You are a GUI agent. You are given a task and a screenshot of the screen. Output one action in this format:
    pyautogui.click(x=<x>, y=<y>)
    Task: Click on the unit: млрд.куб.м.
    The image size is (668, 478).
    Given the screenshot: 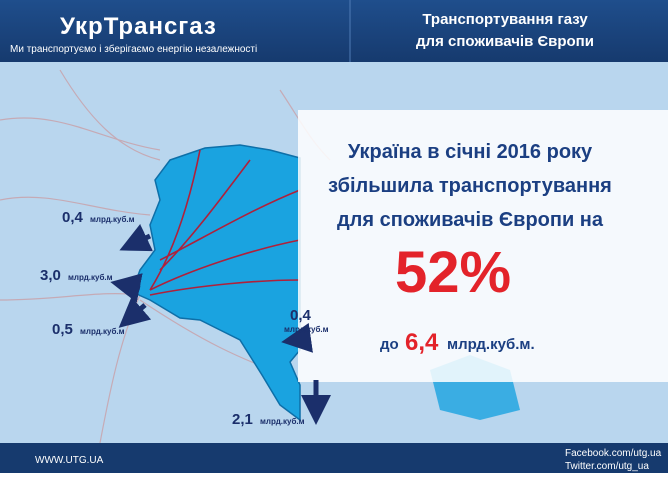 What is the action you would take?
    pyautogui.click(x=491, y=344)
    